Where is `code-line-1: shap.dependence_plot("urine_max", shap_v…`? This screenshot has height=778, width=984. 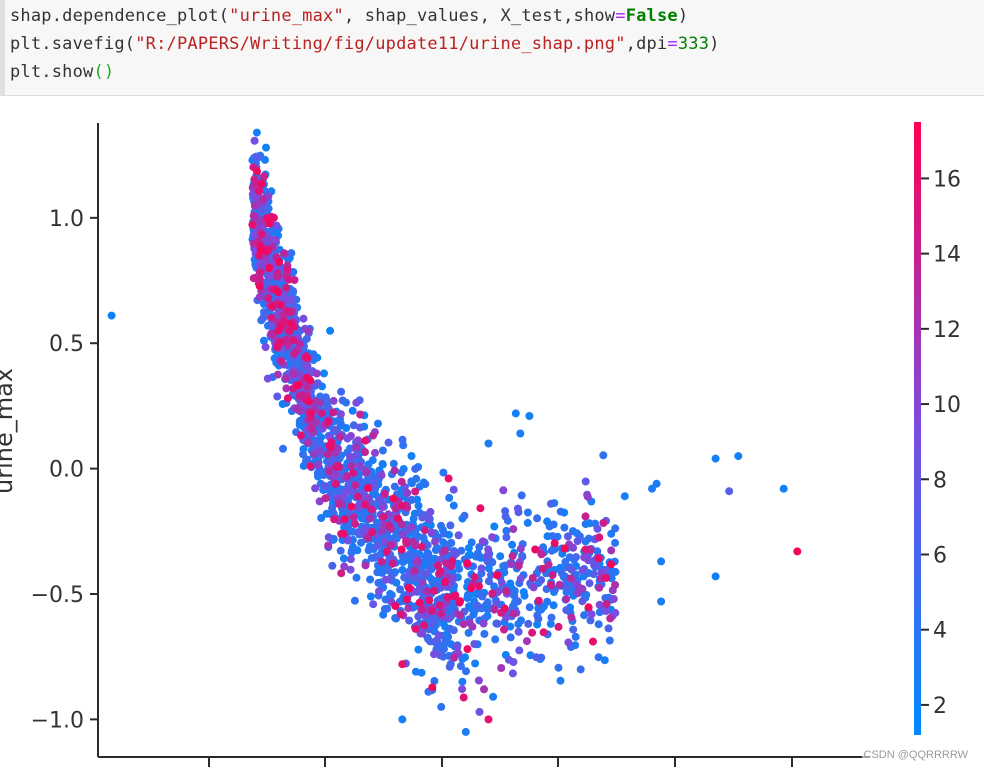
code-line-1: shap.dependence_plot("urine_max", shap_v… is located at coordinates (349, 16).